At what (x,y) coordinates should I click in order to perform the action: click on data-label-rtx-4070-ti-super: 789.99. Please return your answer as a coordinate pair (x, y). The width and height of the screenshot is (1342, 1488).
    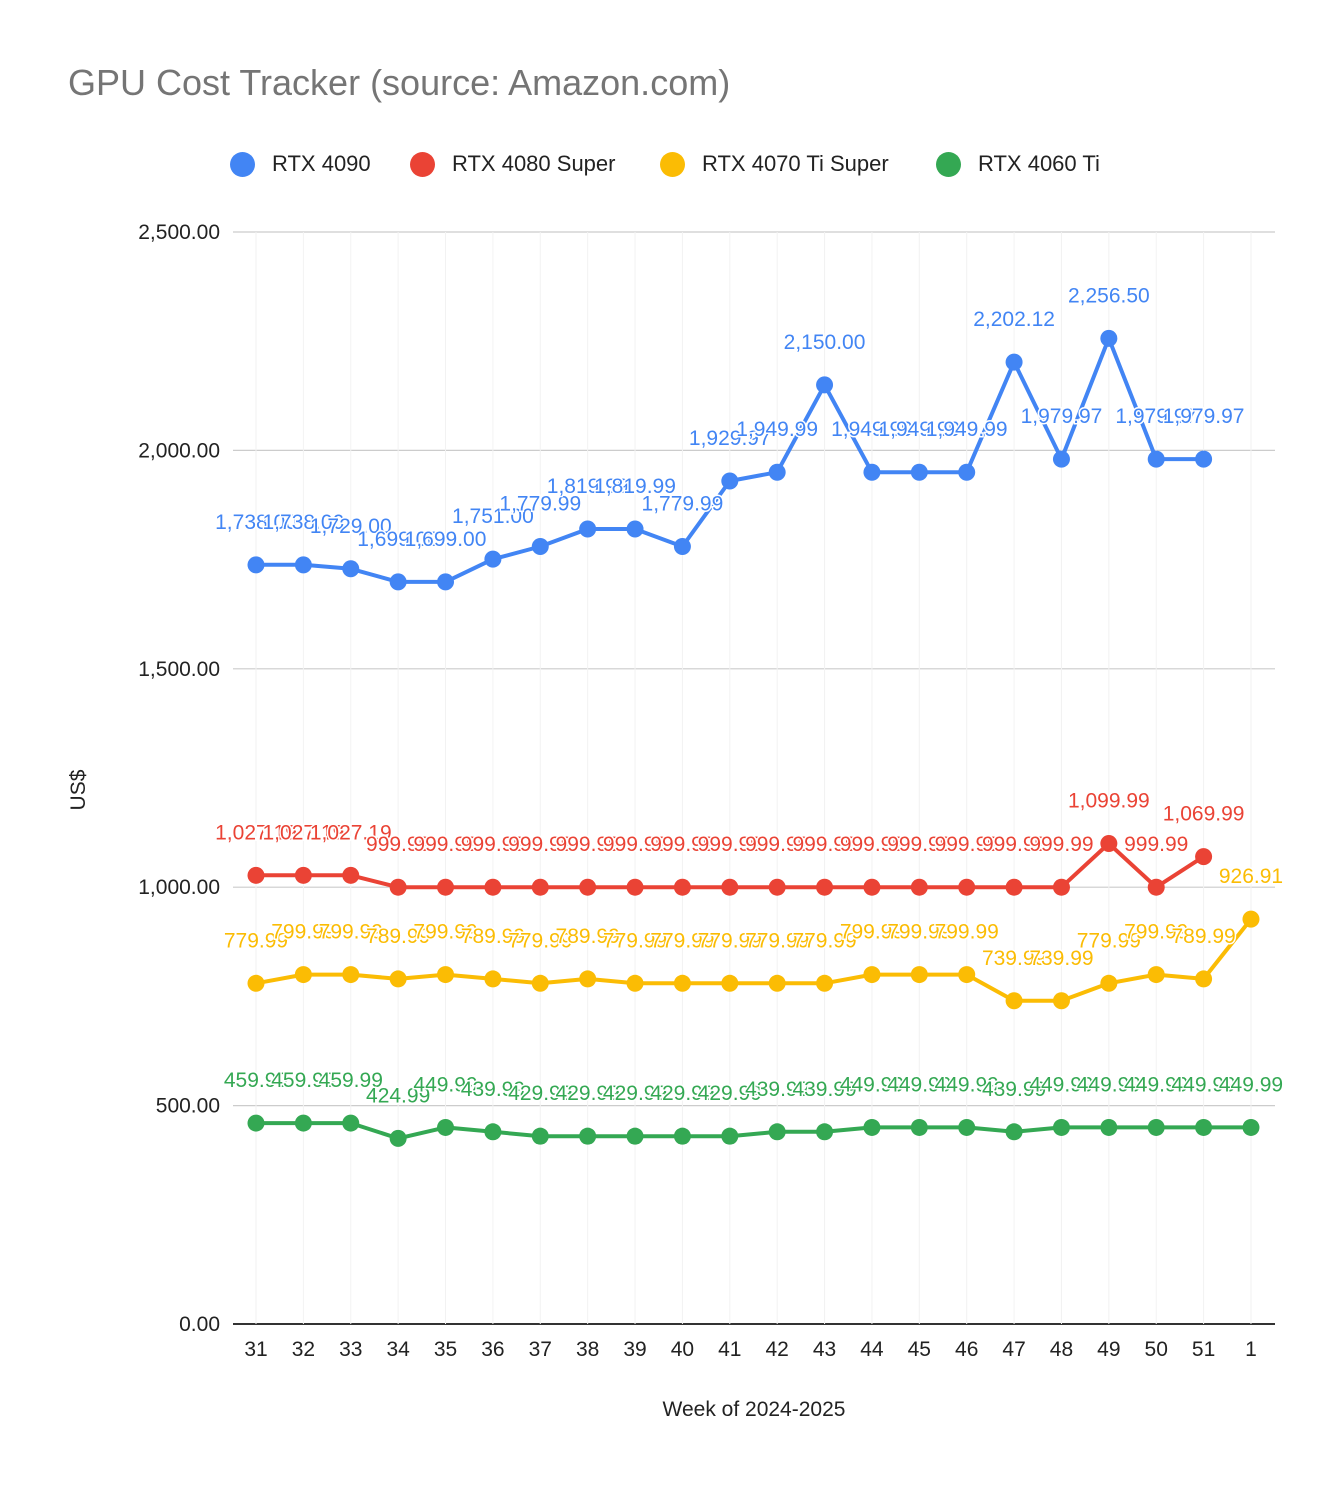
    Looking at the image, I should click on (493, 936).